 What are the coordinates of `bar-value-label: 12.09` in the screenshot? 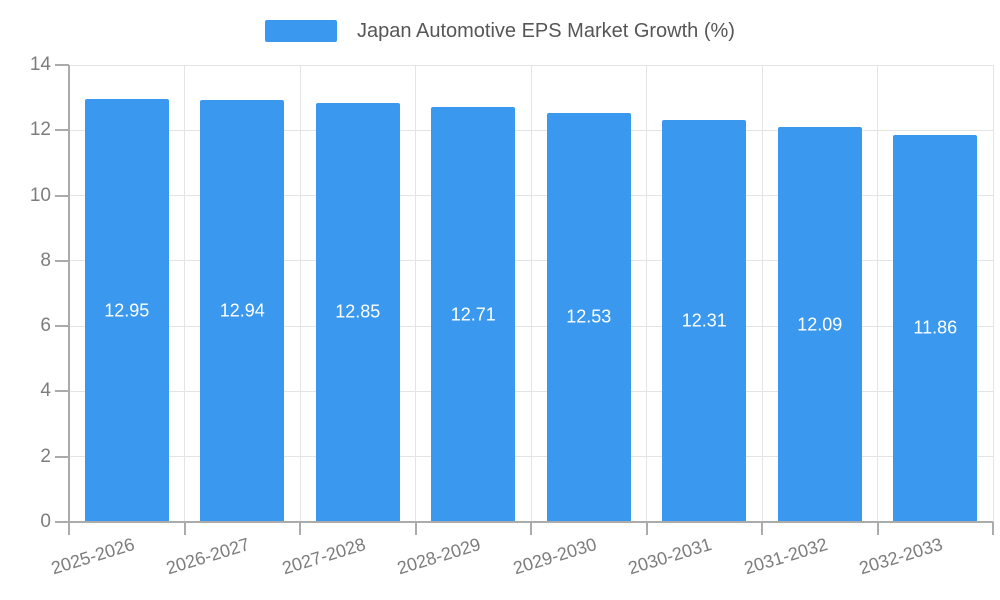 It's located at (820, 324).